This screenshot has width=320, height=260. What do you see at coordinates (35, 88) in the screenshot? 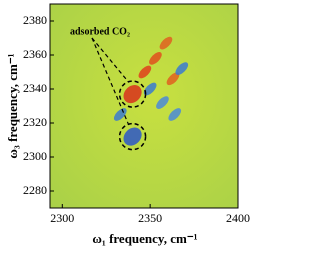
I see `y-tick-label: 2340` at bounding box center [35, 88].